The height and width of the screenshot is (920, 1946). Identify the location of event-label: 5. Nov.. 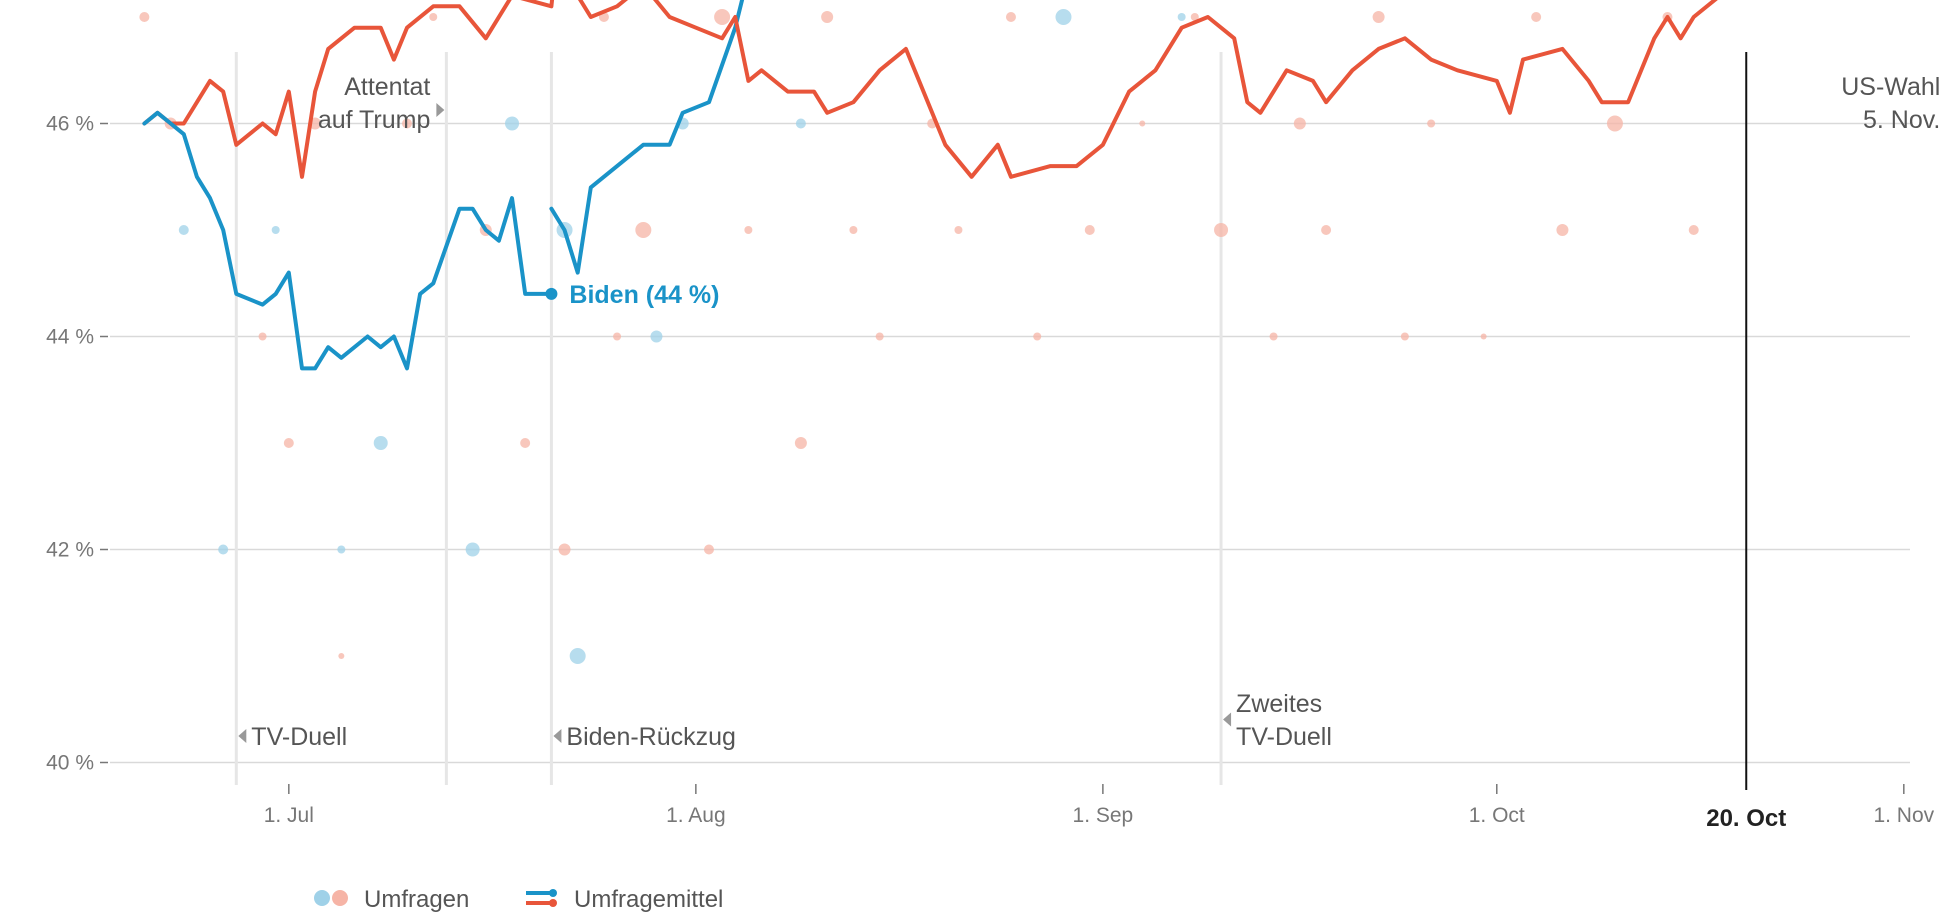
(1901, 120).